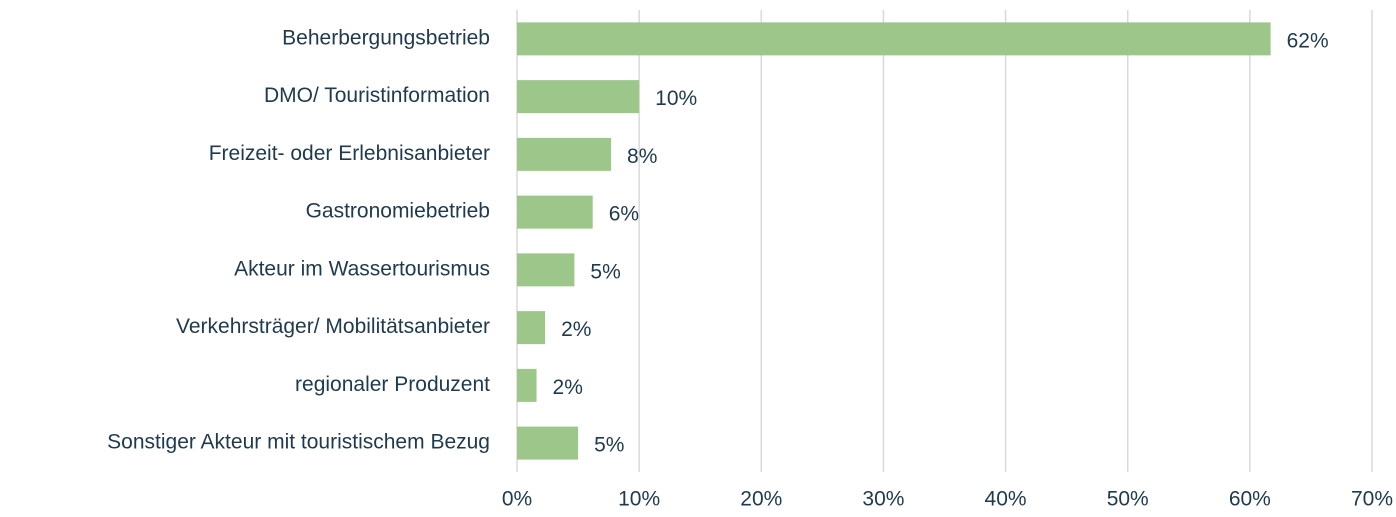  What do you see at coordinates (642, 156) in the screenshot?
I see `data-label: 8%` at bounding box center [642, 156].